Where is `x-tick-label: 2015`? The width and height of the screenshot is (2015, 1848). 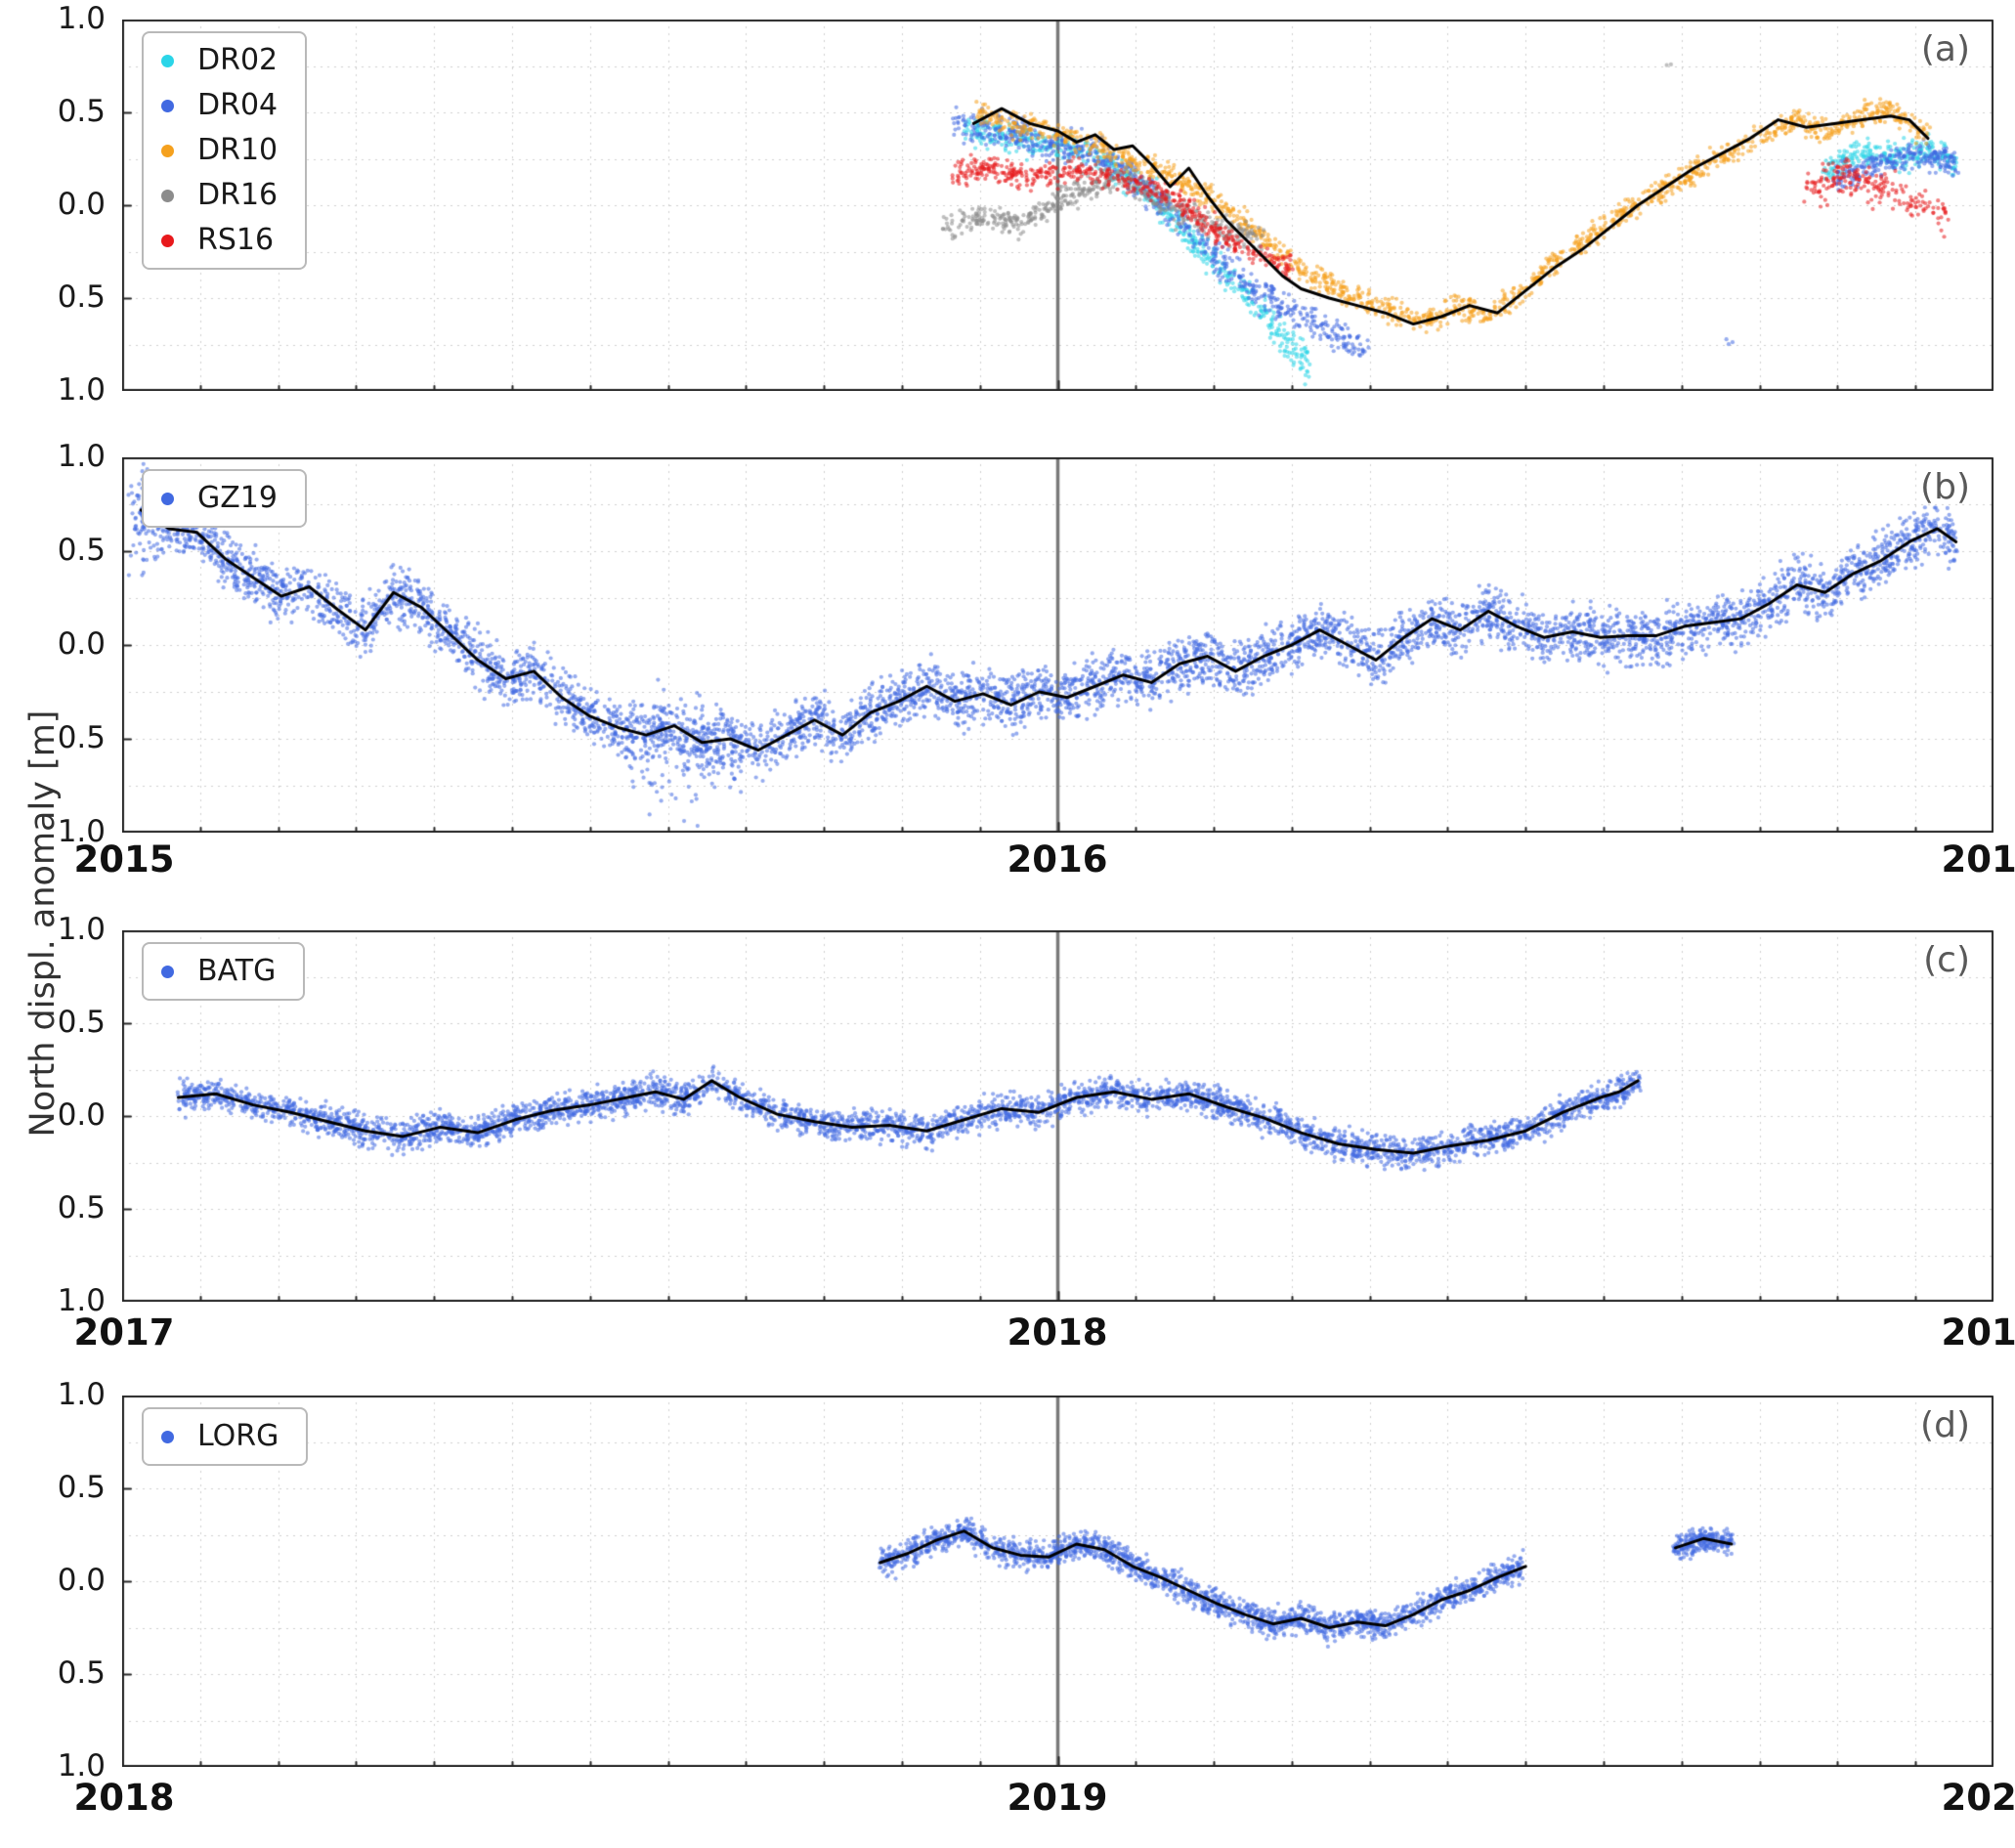 x-tick-label: 2015 is located at coordinates (124, 859).